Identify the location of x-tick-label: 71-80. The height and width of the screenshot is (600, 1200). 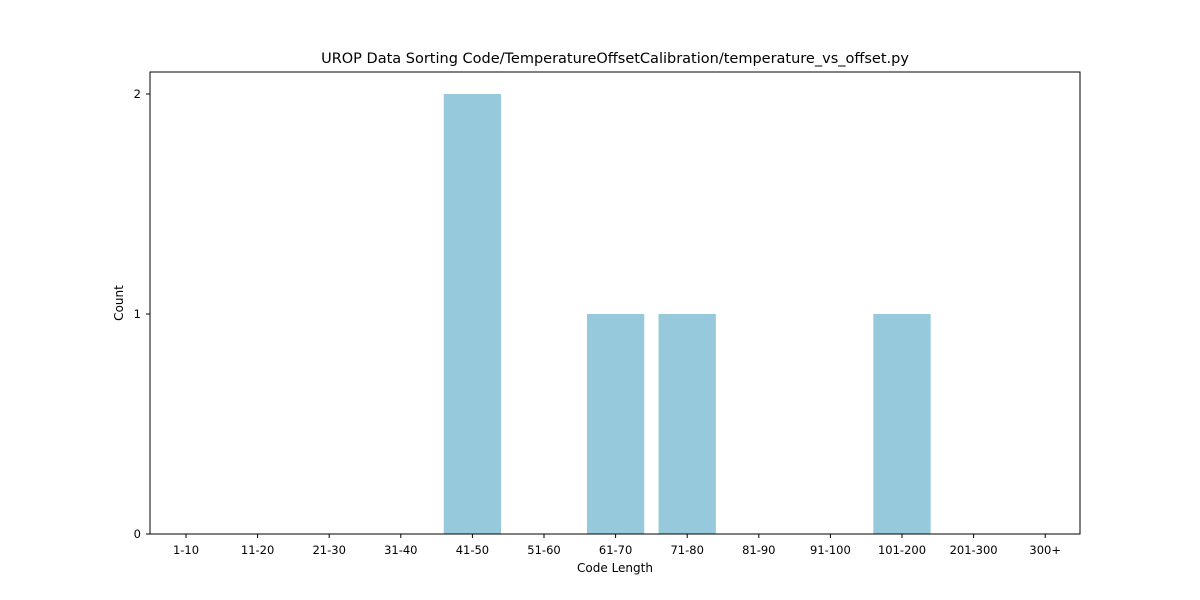
(686, 550).